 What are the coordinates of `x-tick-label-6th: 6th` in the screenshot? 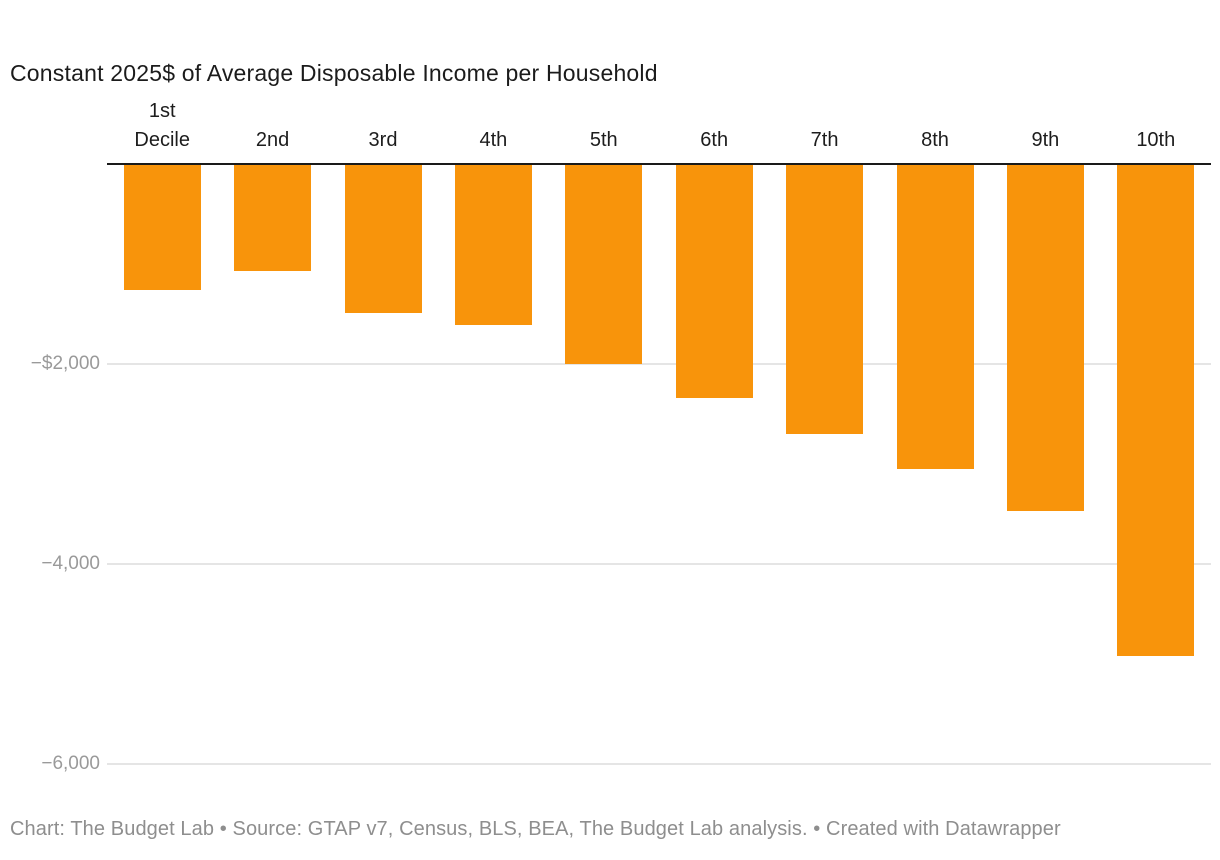 It's located at (714, 140).